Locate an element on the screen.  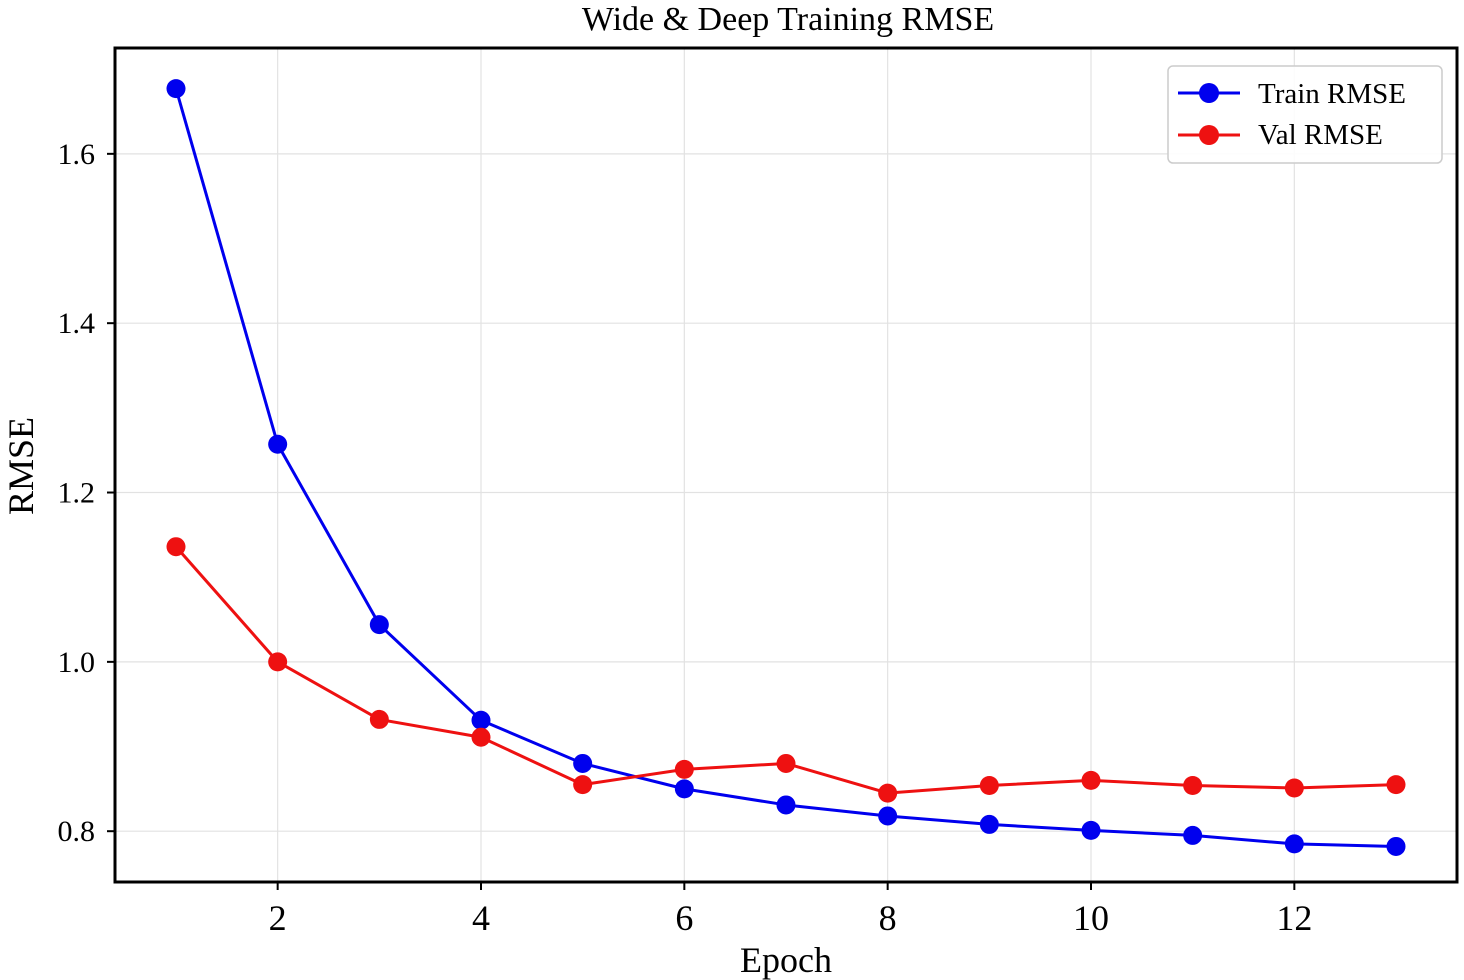
x-axis-label: Epoch is located at coordinates (786, 960).